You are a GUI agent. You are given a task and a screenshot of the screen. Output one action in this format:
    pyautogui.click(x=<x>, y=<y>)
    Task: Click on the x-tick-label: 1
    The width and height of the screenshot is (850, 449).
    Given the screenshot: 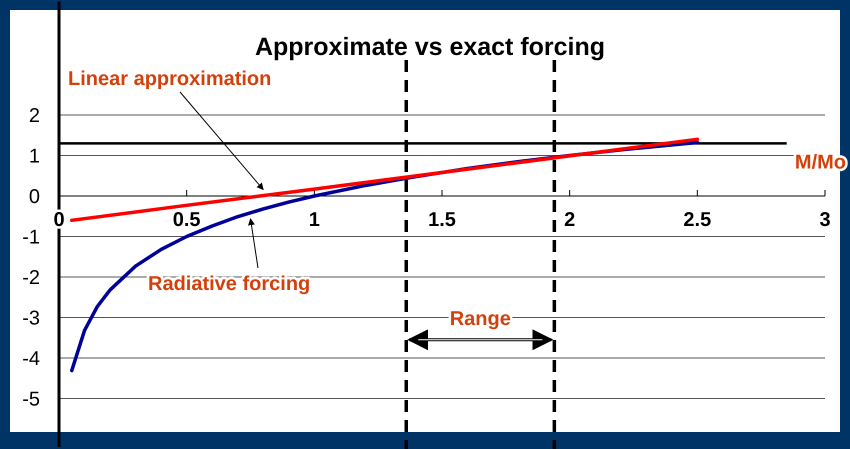 What is the action you would take?
    pyautogui.click(x=314, y=220)
    